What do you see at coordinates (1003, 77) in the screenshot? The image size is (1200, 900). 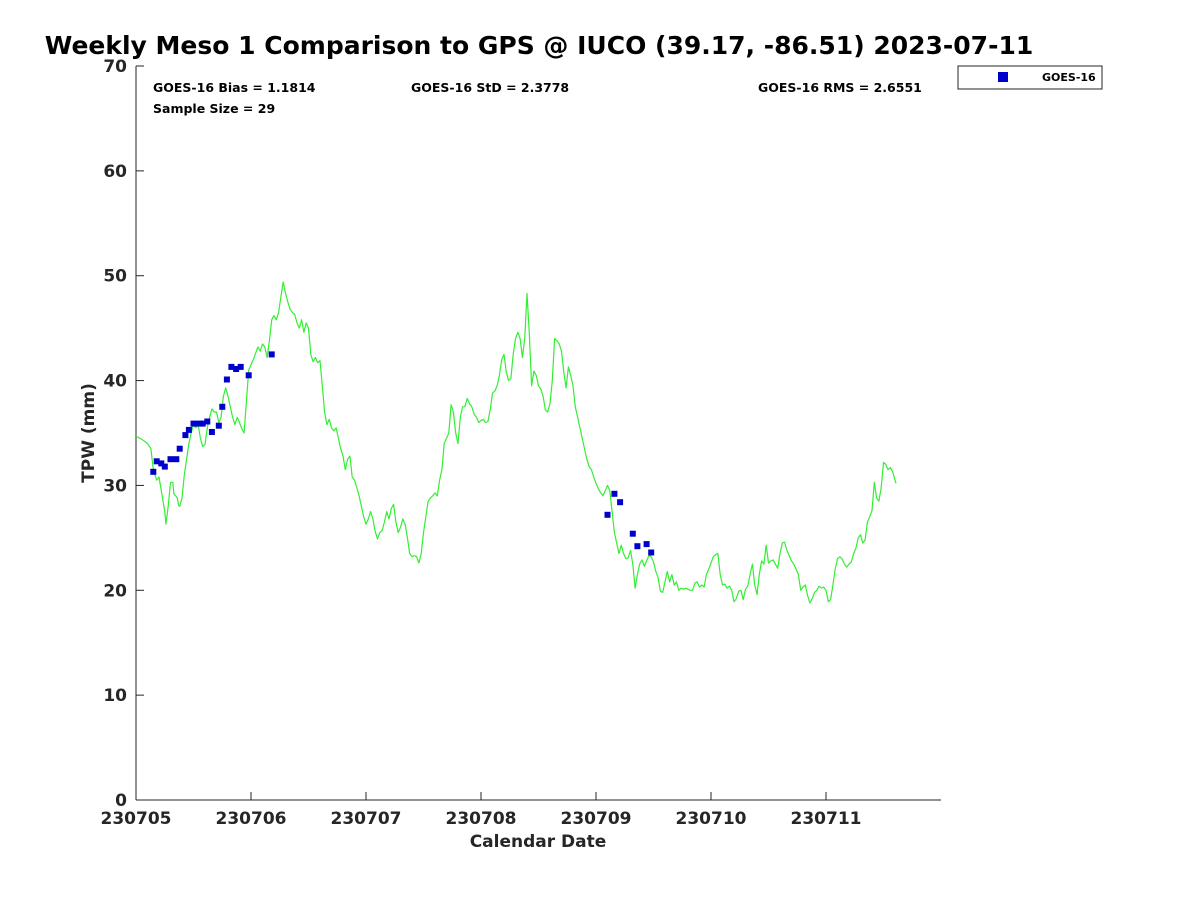 I see `legend-marker` at bounding box center [1003, 77].